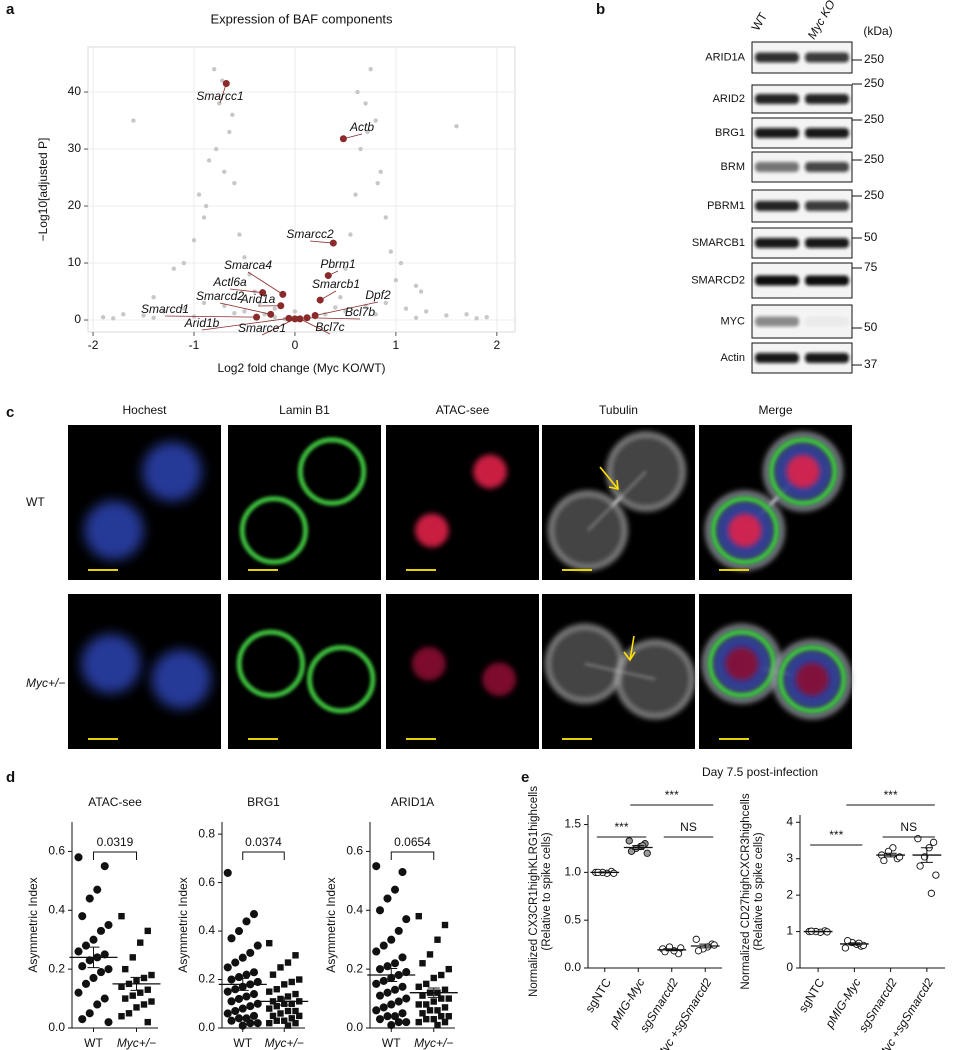 Image resolution: width=961 pixels, height=1050 pixels. I want to click on point-label: Smarcb1, so click(336, 284).